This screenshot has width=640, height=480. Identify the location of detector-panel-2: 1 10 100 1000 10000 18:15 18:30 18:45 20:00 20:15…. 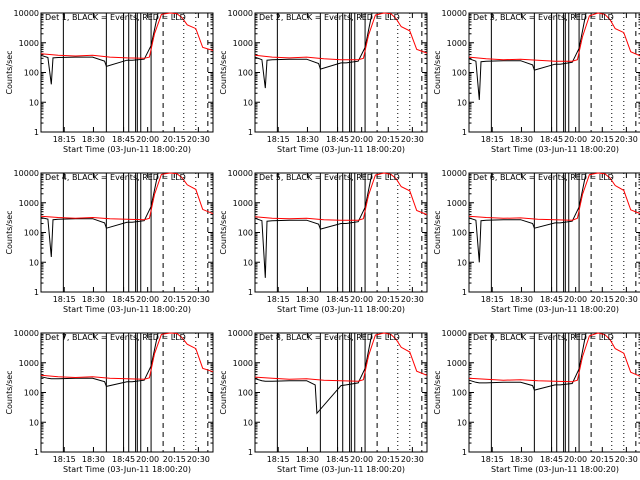
(323, 81).